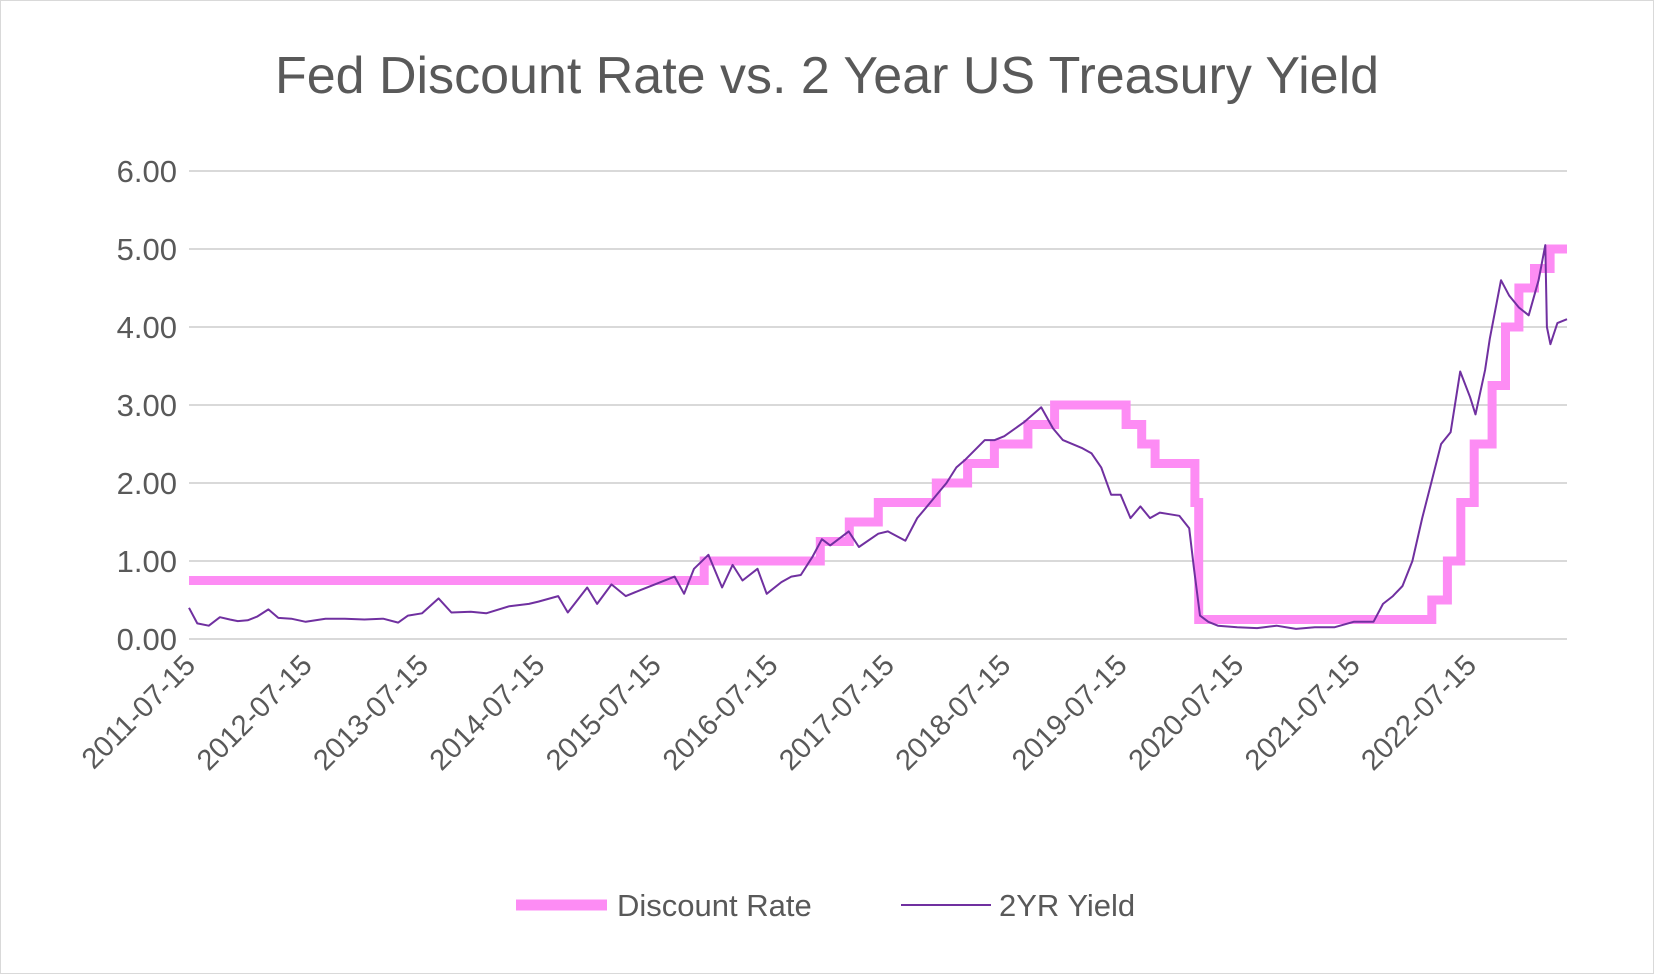 The width and height of the screenshot is (1654, 974). Describe the element at coordinates (147, 171) in the screenshot. I see `y-tick-label: 6.00` at that location.